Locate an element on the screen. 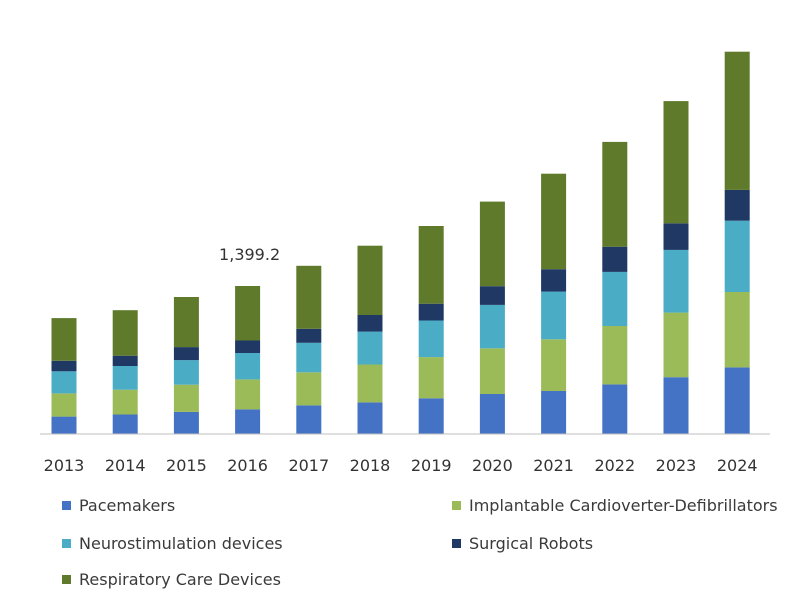  bar-2015-surgical-robots is located at coordinates (186, 354).